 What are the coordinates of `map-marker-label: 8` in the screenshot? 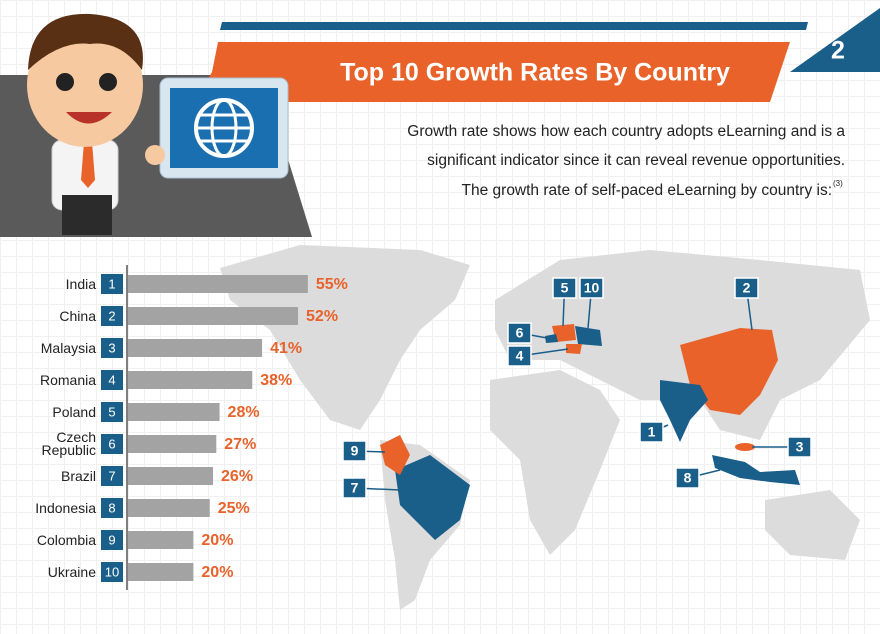 It's located at (688, 478).